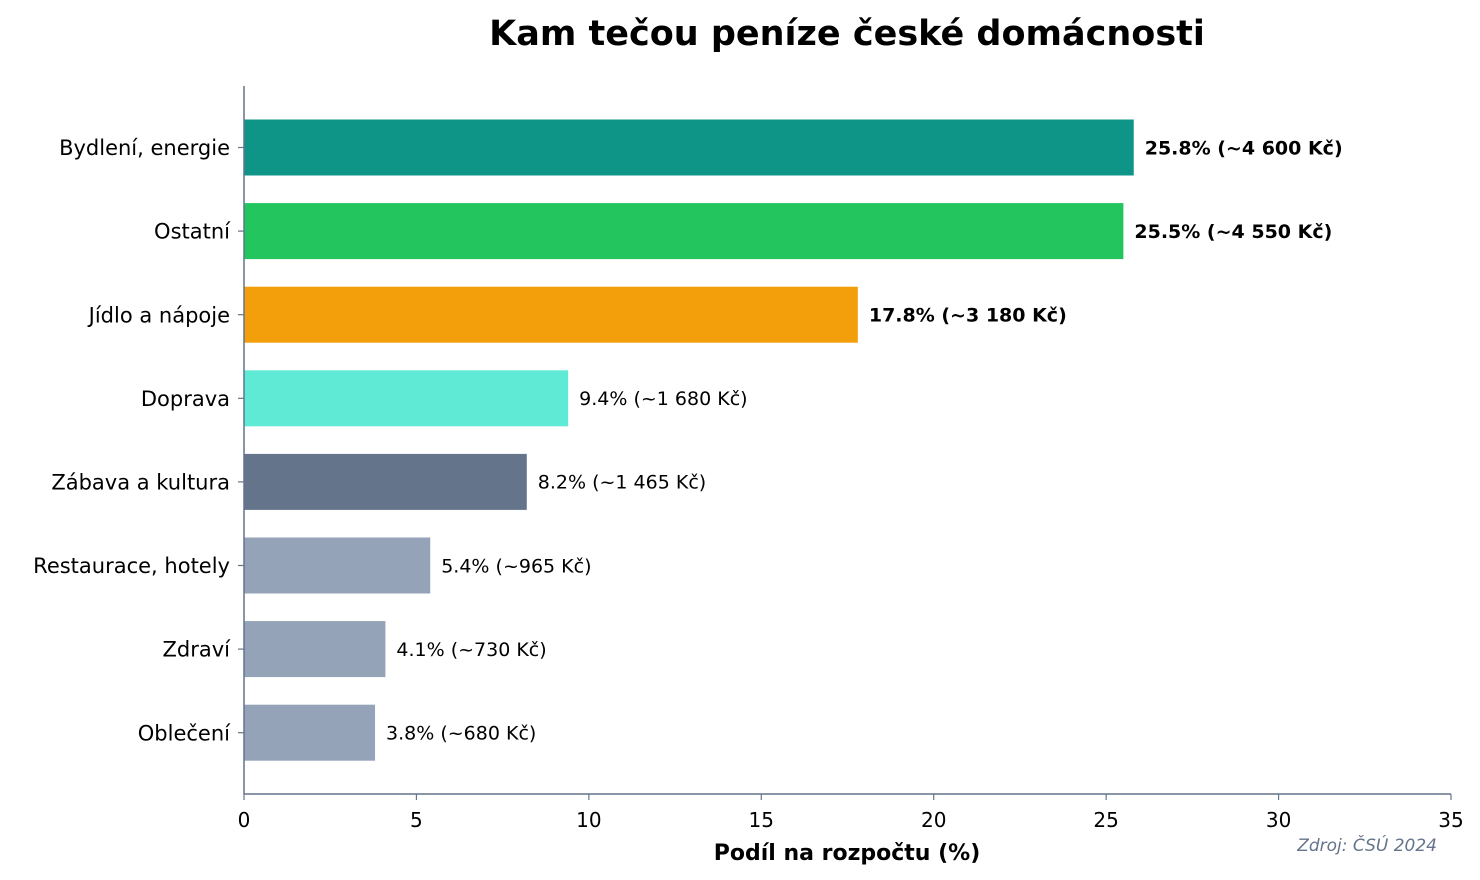 This screenshot has width=1480, height=880. What do you see at coordinates (588, 820) in the screenshot?
I see `x-tick-label: 10` at bounding box center [588, 820].